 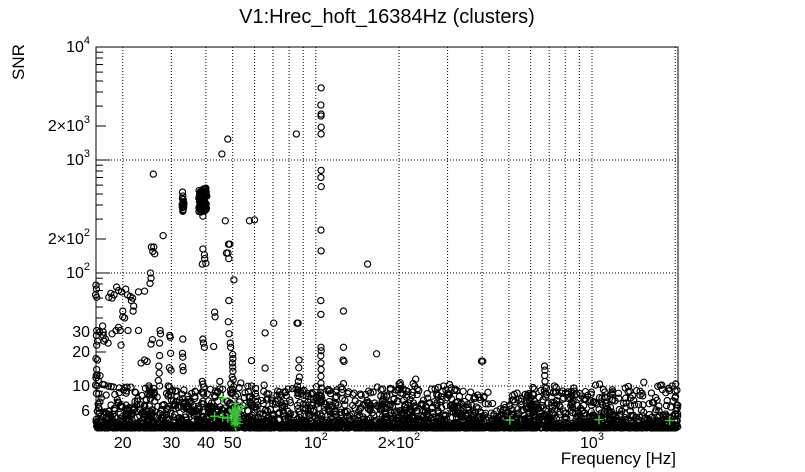 What do you see at coordinates (172, 443) in the screenshot?
I see `x-tick-label-30: 30` at bounding box center [172, 443].